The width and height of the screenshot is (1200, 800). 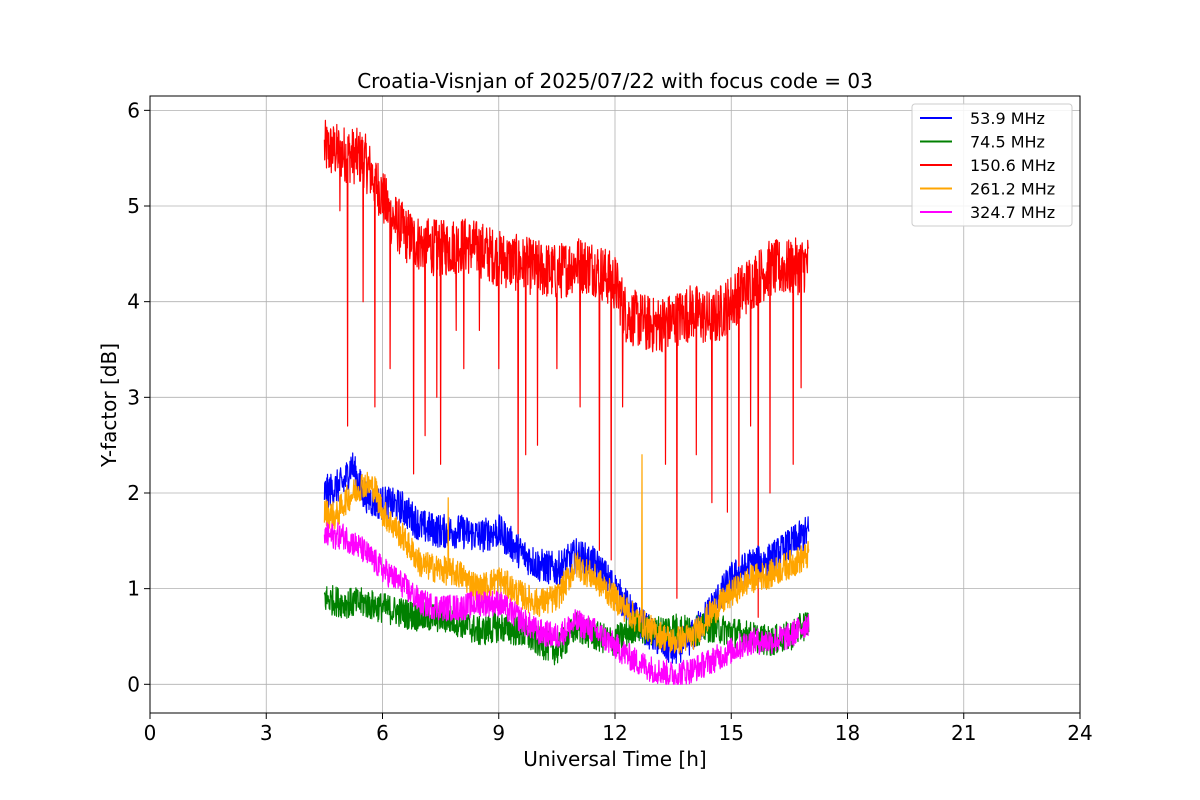 What do you see at coordinates (847, 733) in the screenshot?
I see `x-tick-label: 18` at bounding box center [847, 733].